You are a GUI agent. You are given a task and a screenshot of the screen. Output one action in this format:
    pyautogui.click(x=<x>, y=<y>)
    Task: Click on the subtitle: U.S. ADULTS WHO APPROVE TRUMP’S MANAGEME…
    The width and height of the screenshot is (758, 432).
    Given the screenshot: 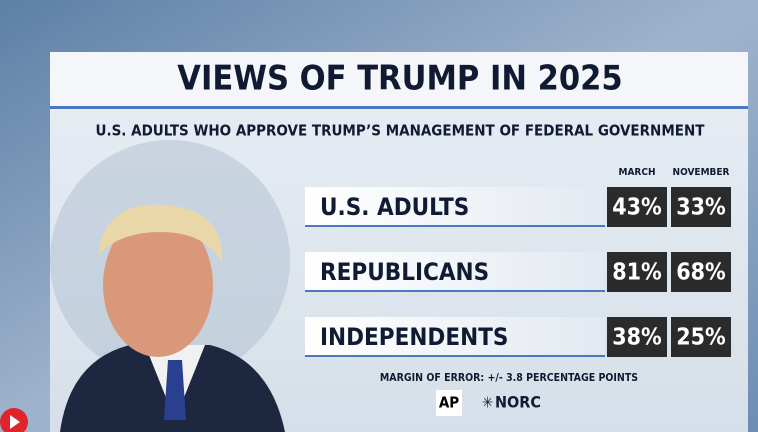 What is the action you would take?
    pyautogui.click(x=401, y=131)
    